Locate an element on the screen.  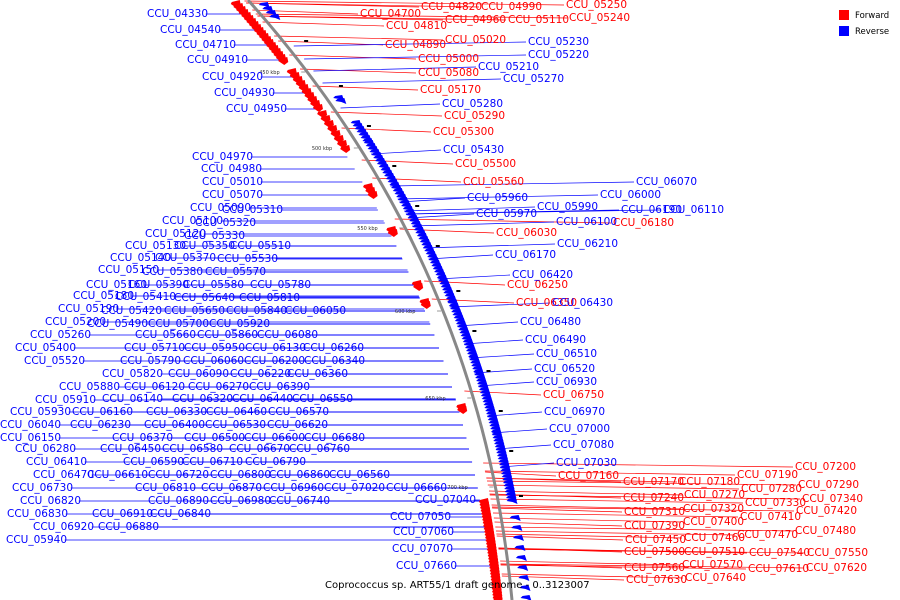
forward-gene-label: CCU_07310 is located at coordinates (654, 512).